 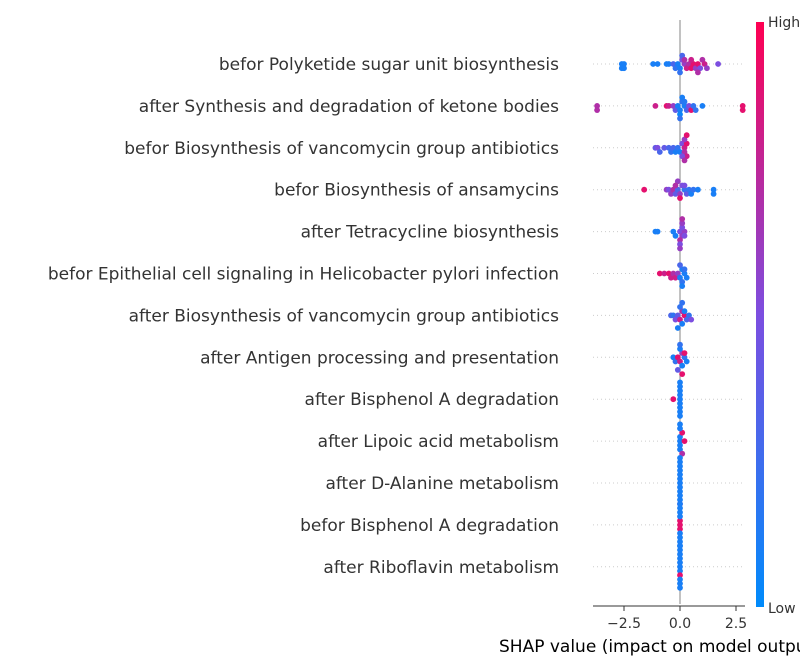 I want to click on feature-label: after Bisphenol A degradation, so click(x=432, y=400).